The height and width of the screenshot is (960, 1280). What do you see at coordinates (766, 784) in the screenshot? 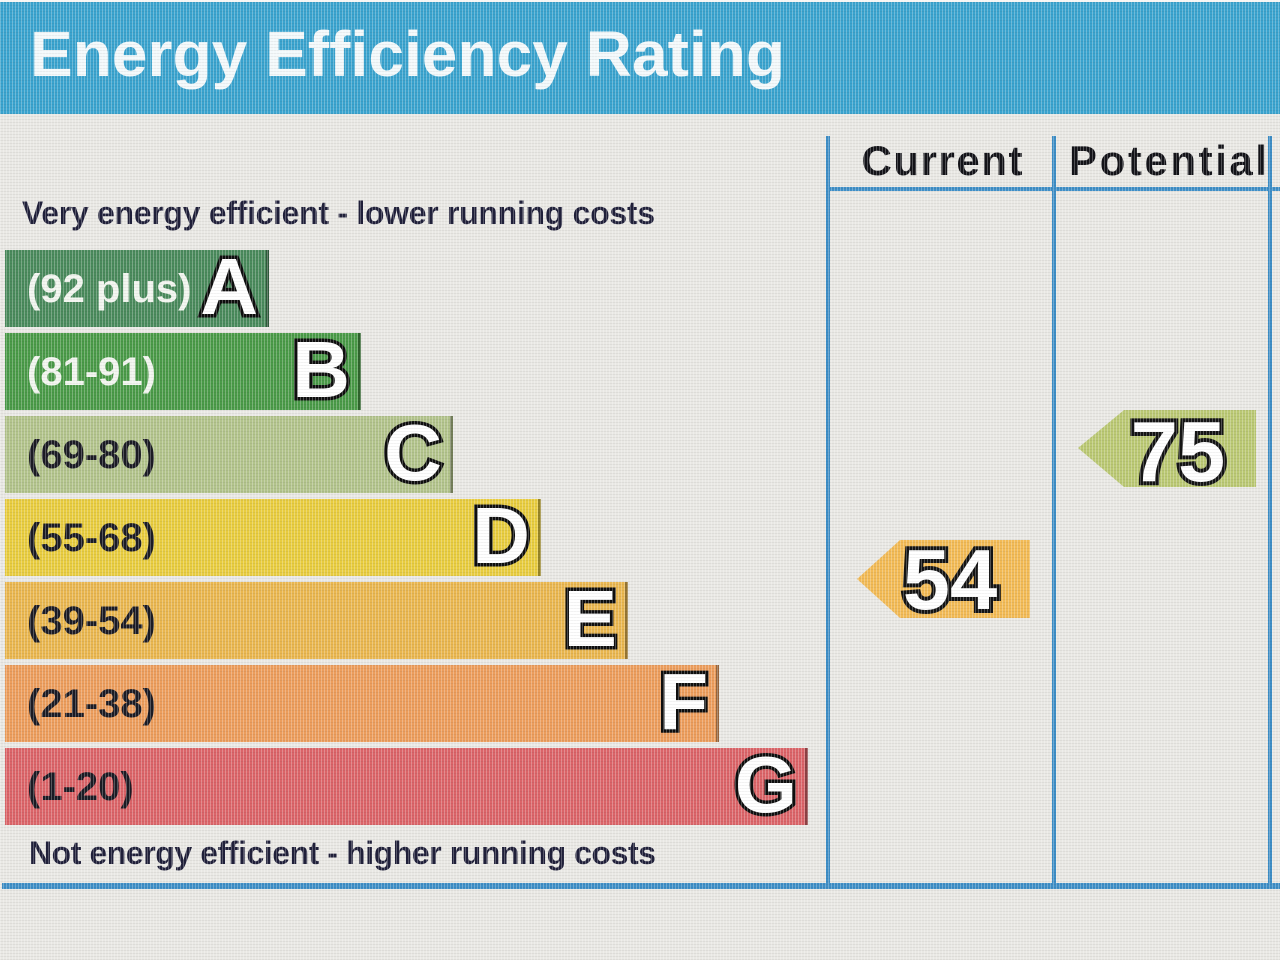
I see `svg-text: G` at bounding box center [766, 784].